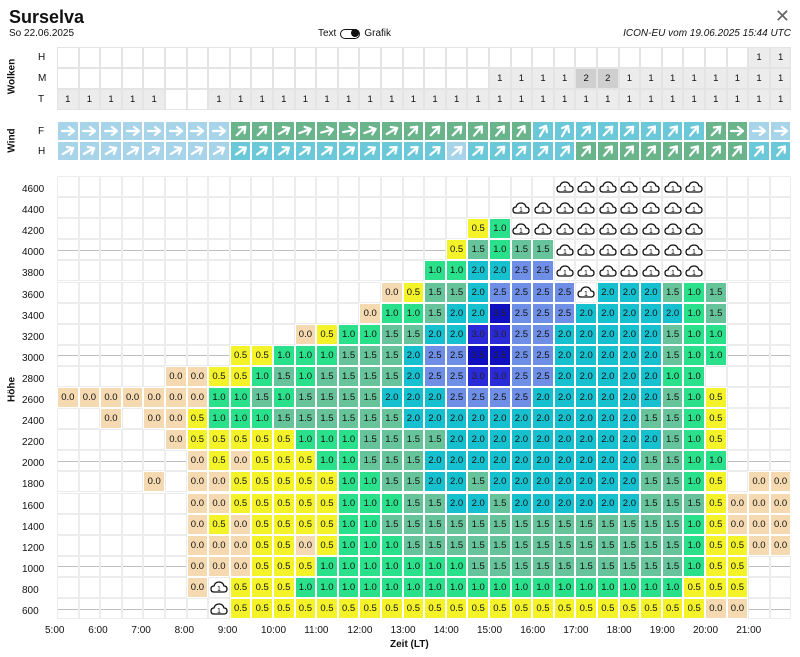  I want to click on model-info: ICON-EU vom 19.06.2025 15:44 UTC, so click(707, 33).